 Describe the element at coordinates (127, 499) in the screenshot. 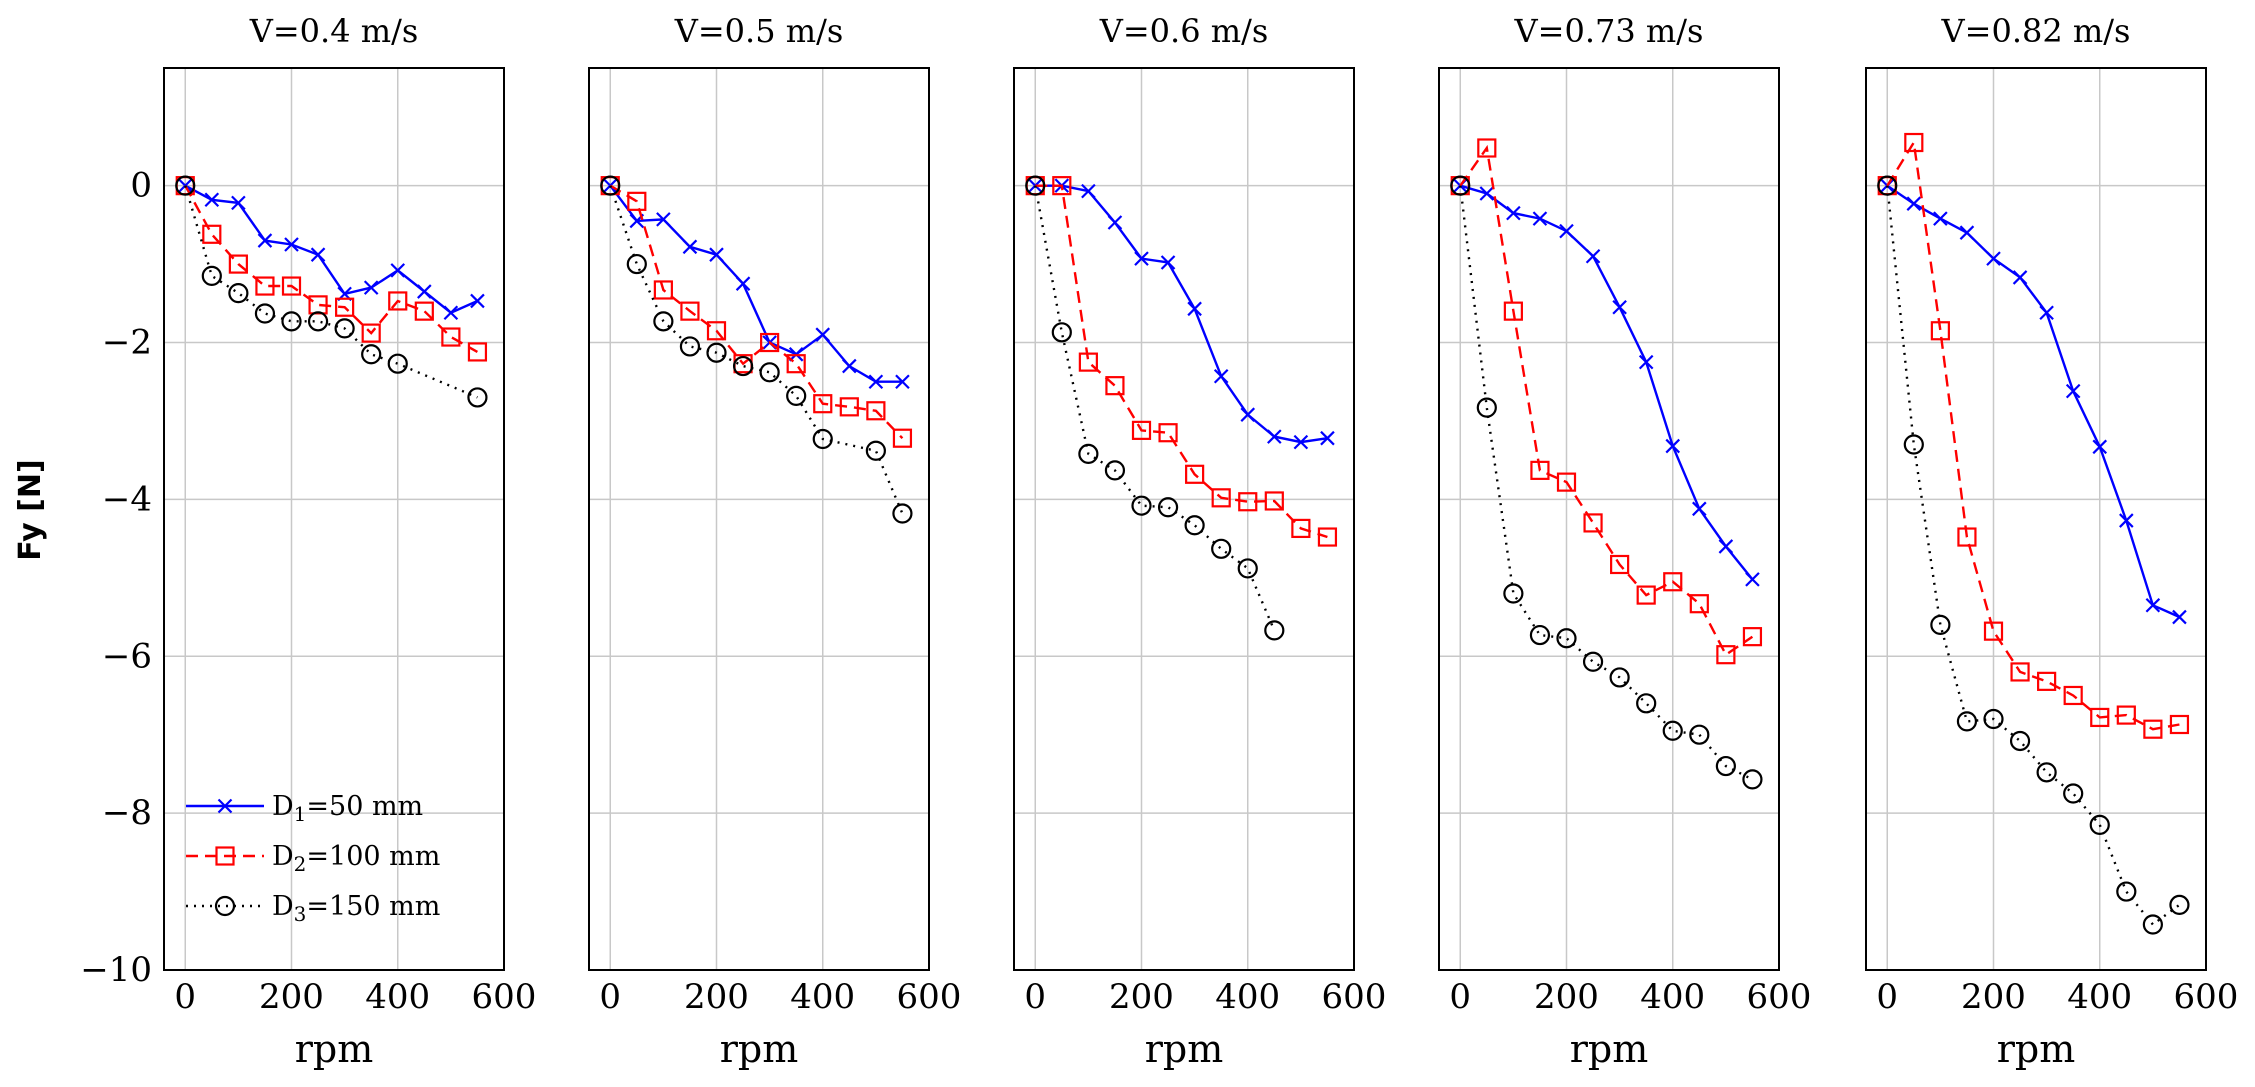

I see `y-tick-label: −4` at that location.